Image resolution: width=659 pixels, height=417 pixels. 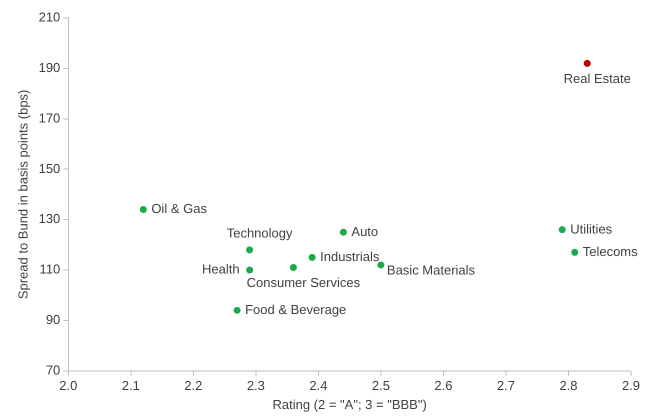 I want to click on annotation: Industrials, so click(x=350, y=256).